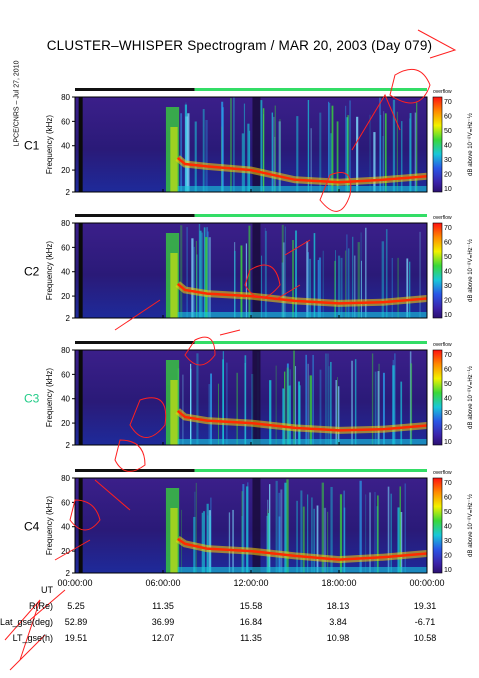 The height and width of the screenshot is (678, 479). I want to click on panel-label: C1, so click(32, 146).